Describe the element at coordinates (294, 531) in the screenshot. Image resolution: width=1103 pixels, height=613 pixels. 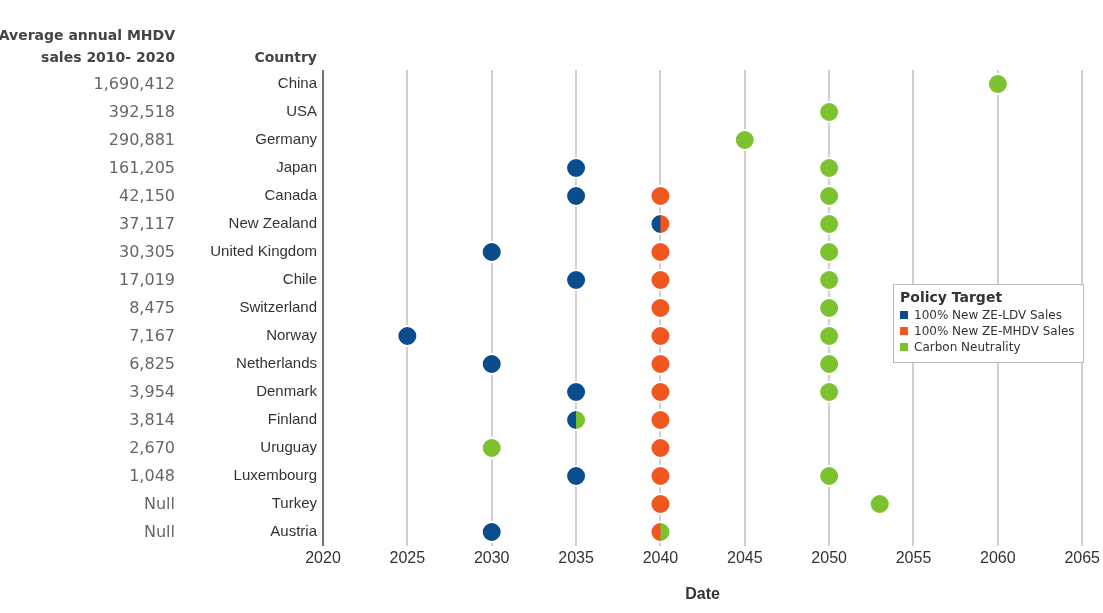
I see `y-tick-label: Austria` at that location.